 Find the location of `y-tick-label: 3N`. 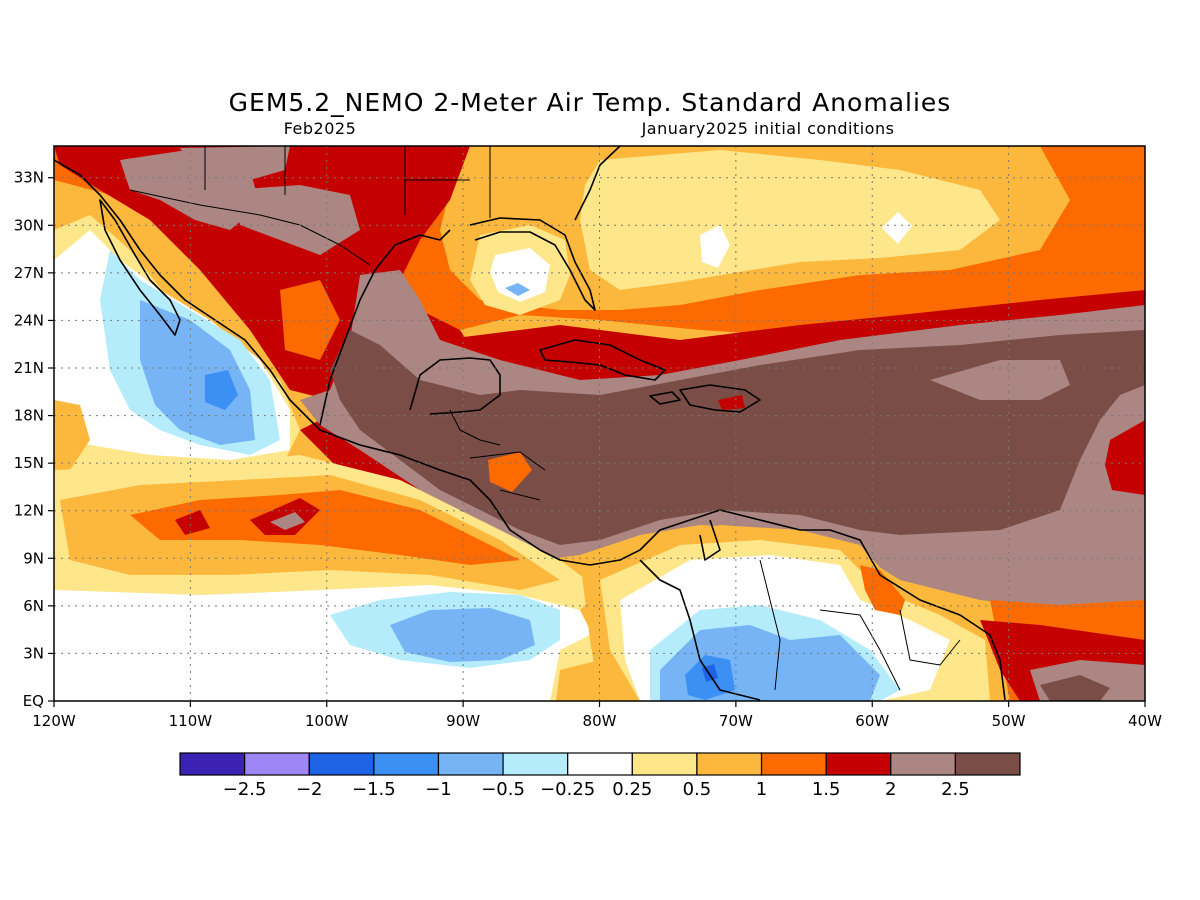

y-tick-label: 3N is located at coordinates (33, 653).